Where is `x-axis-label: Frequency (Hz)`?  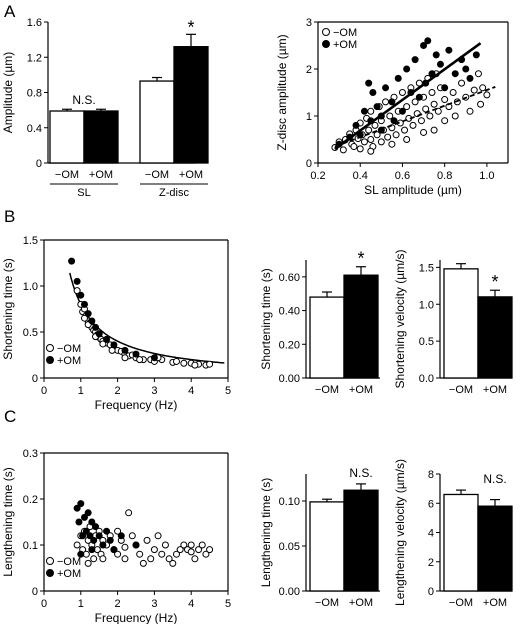
x-axis-label: Frequency (Hz) is located at coordinates (136, 405).